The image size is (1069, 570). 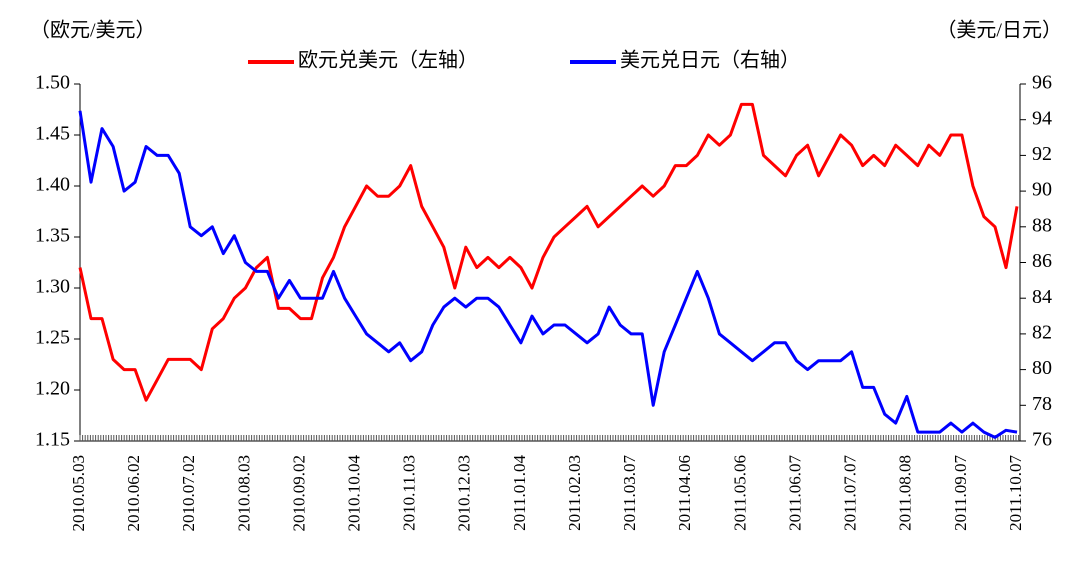 What do you see at coordinates (243, 493) in the screenshot?
I see `x-tick-label: 2010.08.03` at bounding box center [243, 493].